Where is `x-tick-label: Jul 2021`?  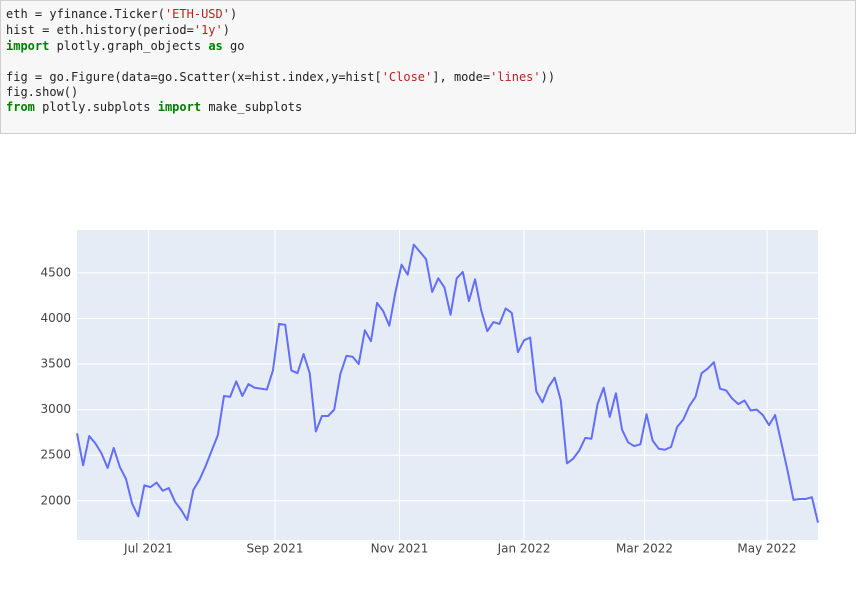 x-tick-label: Jul 2021 is located at coordinates (148, 549).